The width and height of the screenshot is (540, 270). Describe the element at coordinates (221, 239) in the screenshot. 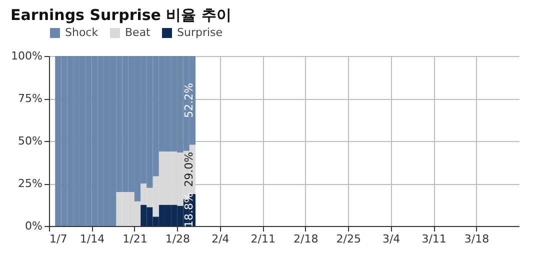

I see `x-tick-label: 2/4` at that location.